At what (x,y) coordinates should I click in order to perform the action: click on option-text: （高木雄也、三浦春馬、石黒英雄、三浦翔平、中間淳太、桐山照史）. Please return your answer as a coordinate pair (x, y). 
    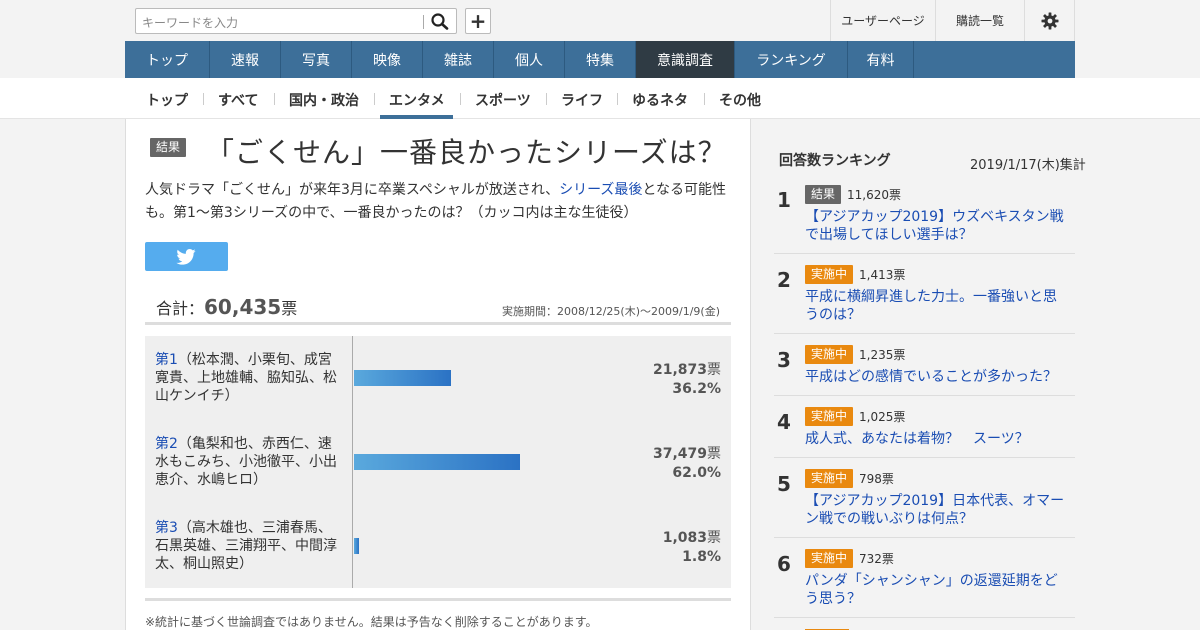
    Looking at the image, I should click on (246, 546).